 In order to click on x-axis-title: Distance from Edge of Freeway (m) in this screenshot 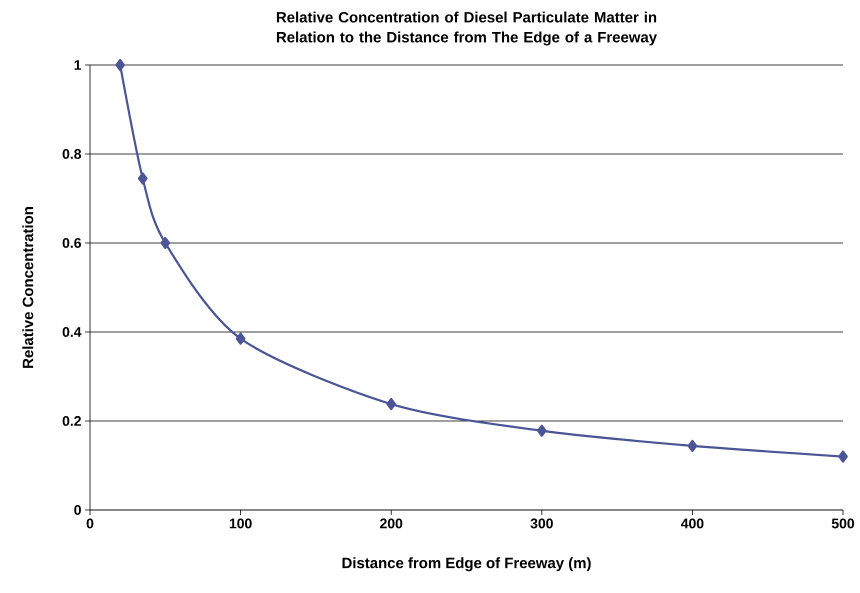, I will do `click(466, 564)`.